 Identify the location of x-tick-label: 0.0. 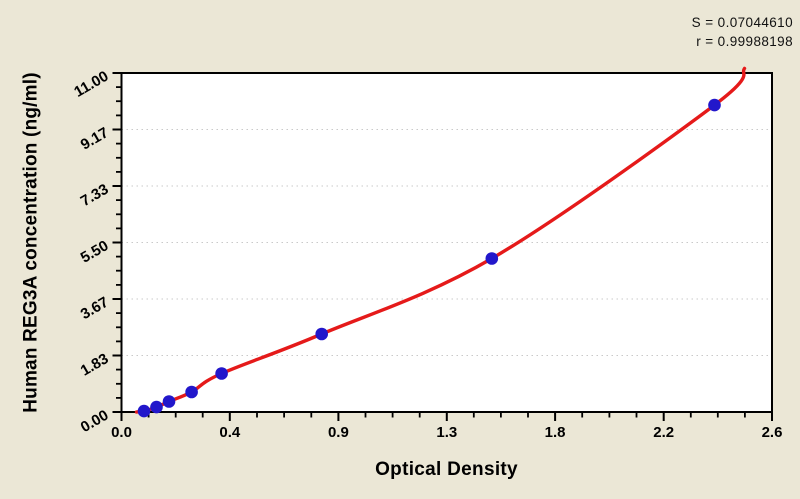
(121, 432).